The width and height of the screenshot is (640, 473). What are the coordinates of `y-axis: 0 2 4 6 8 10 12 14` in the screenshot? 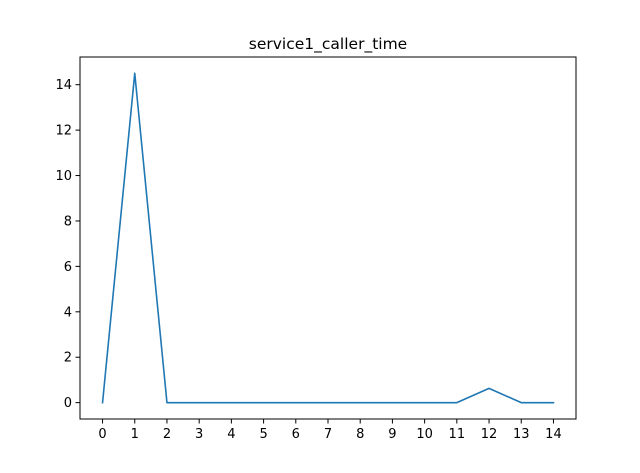 It's located at (67, 244).